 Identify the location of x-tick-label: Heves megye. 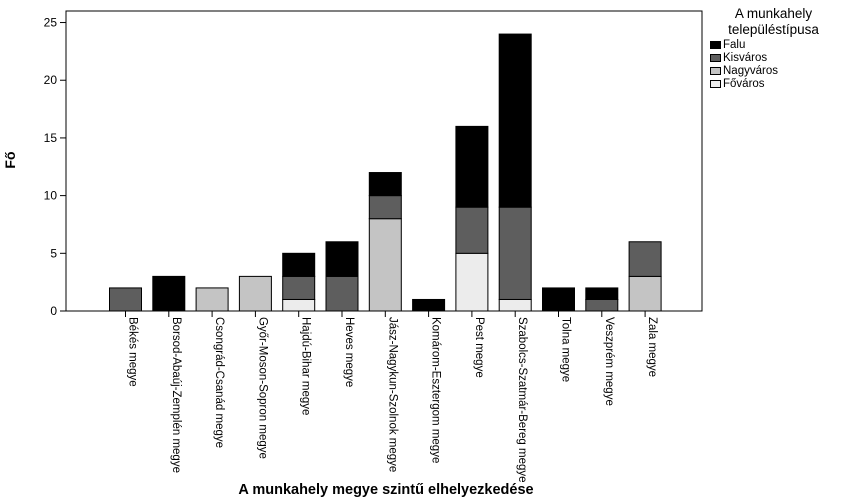
(349, 352).